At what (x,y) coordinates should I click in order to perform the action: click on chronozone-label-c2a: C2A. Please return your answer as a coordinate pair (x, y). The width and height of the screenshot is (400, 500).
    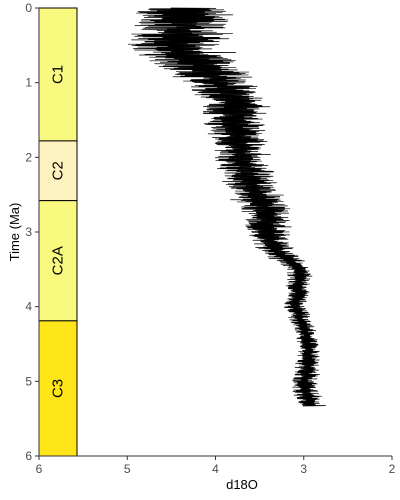
    Looking at the image, I should click on (58, 260).